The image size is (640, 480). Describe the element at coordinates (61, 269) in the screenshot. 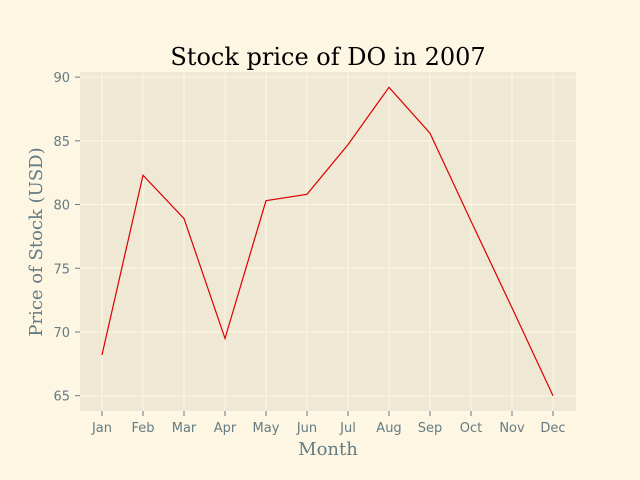

I see `y-tick-label: 75` at that location.